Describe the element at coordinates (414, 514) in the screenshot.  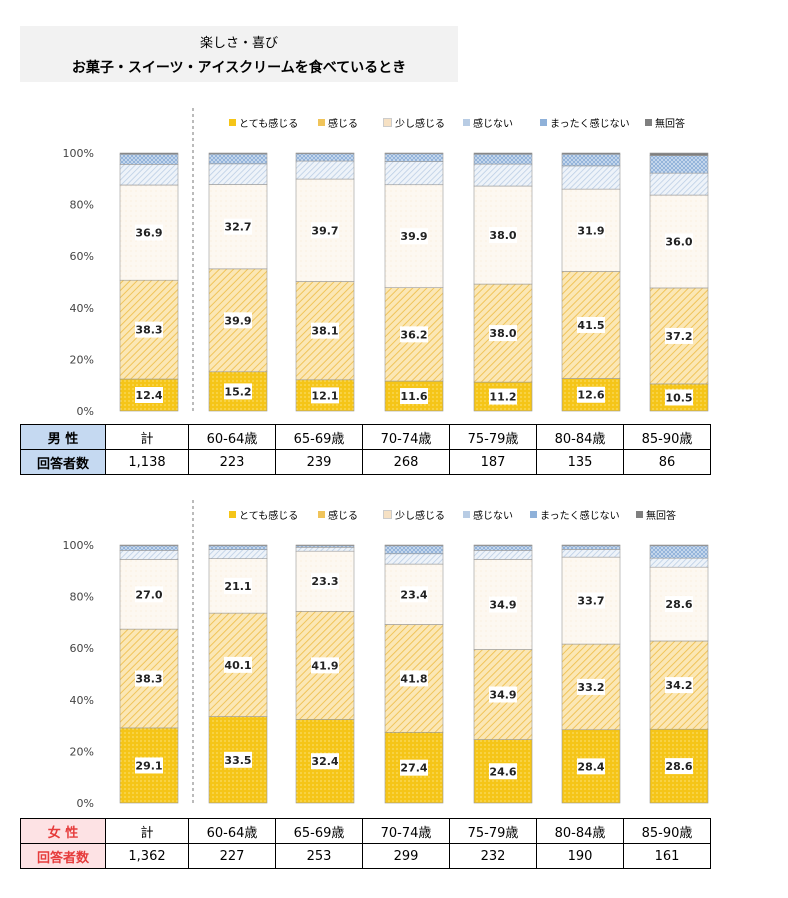
I see `legend-item: 少し感じる` at that location.